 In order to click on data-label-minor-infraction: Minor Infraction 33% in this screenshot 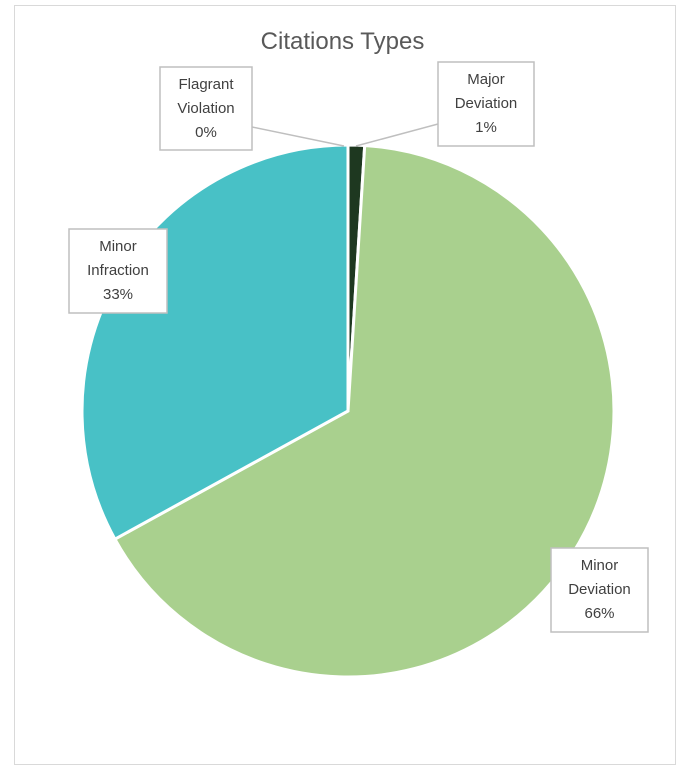, I will do `click(118, 271)`.